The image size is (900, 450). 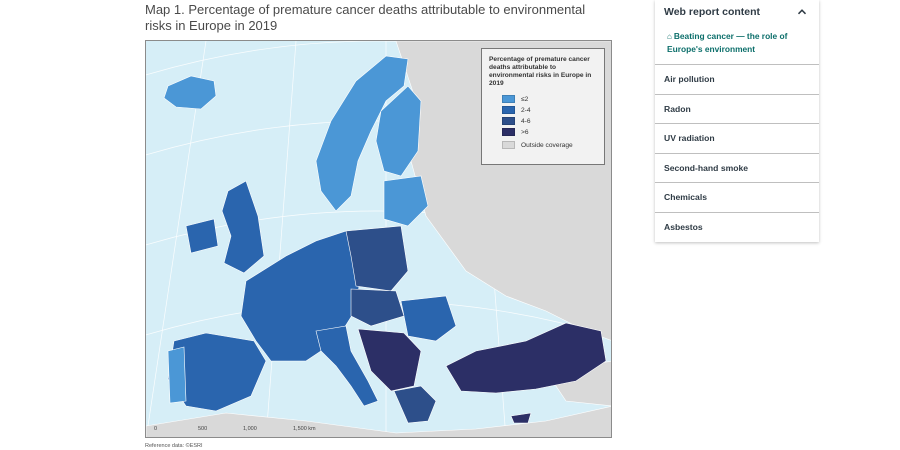 What do you see at coordinates (543, 99) in the screenshot?
I see `legend-item: ≤2` at bounding box center [543, 99].